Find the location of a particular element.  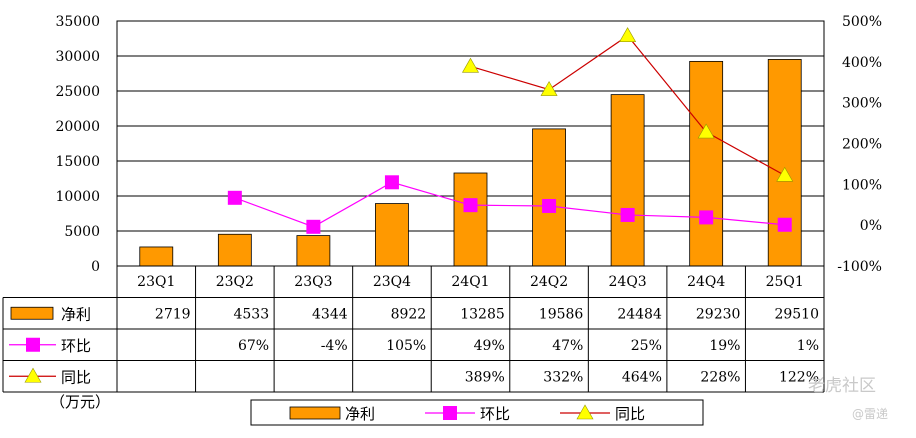

y-left-tick-label: 0 is located at coordinates (95, 267).